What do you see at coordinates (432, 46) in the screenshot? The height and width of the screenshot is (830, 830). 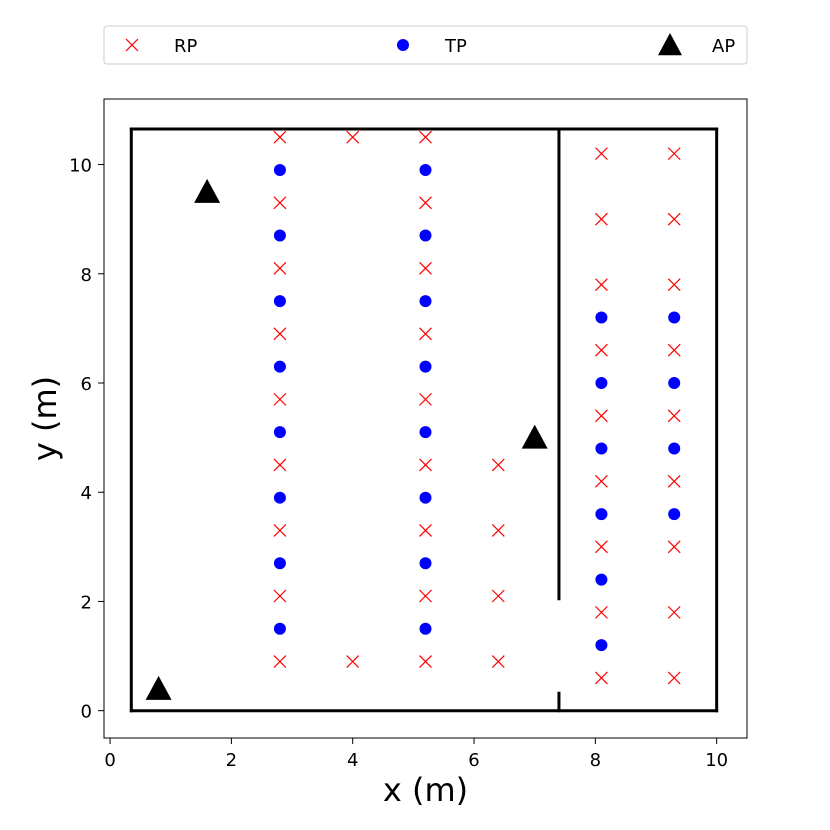 I see `legend-item: TP` at bounding box center [432, 46].